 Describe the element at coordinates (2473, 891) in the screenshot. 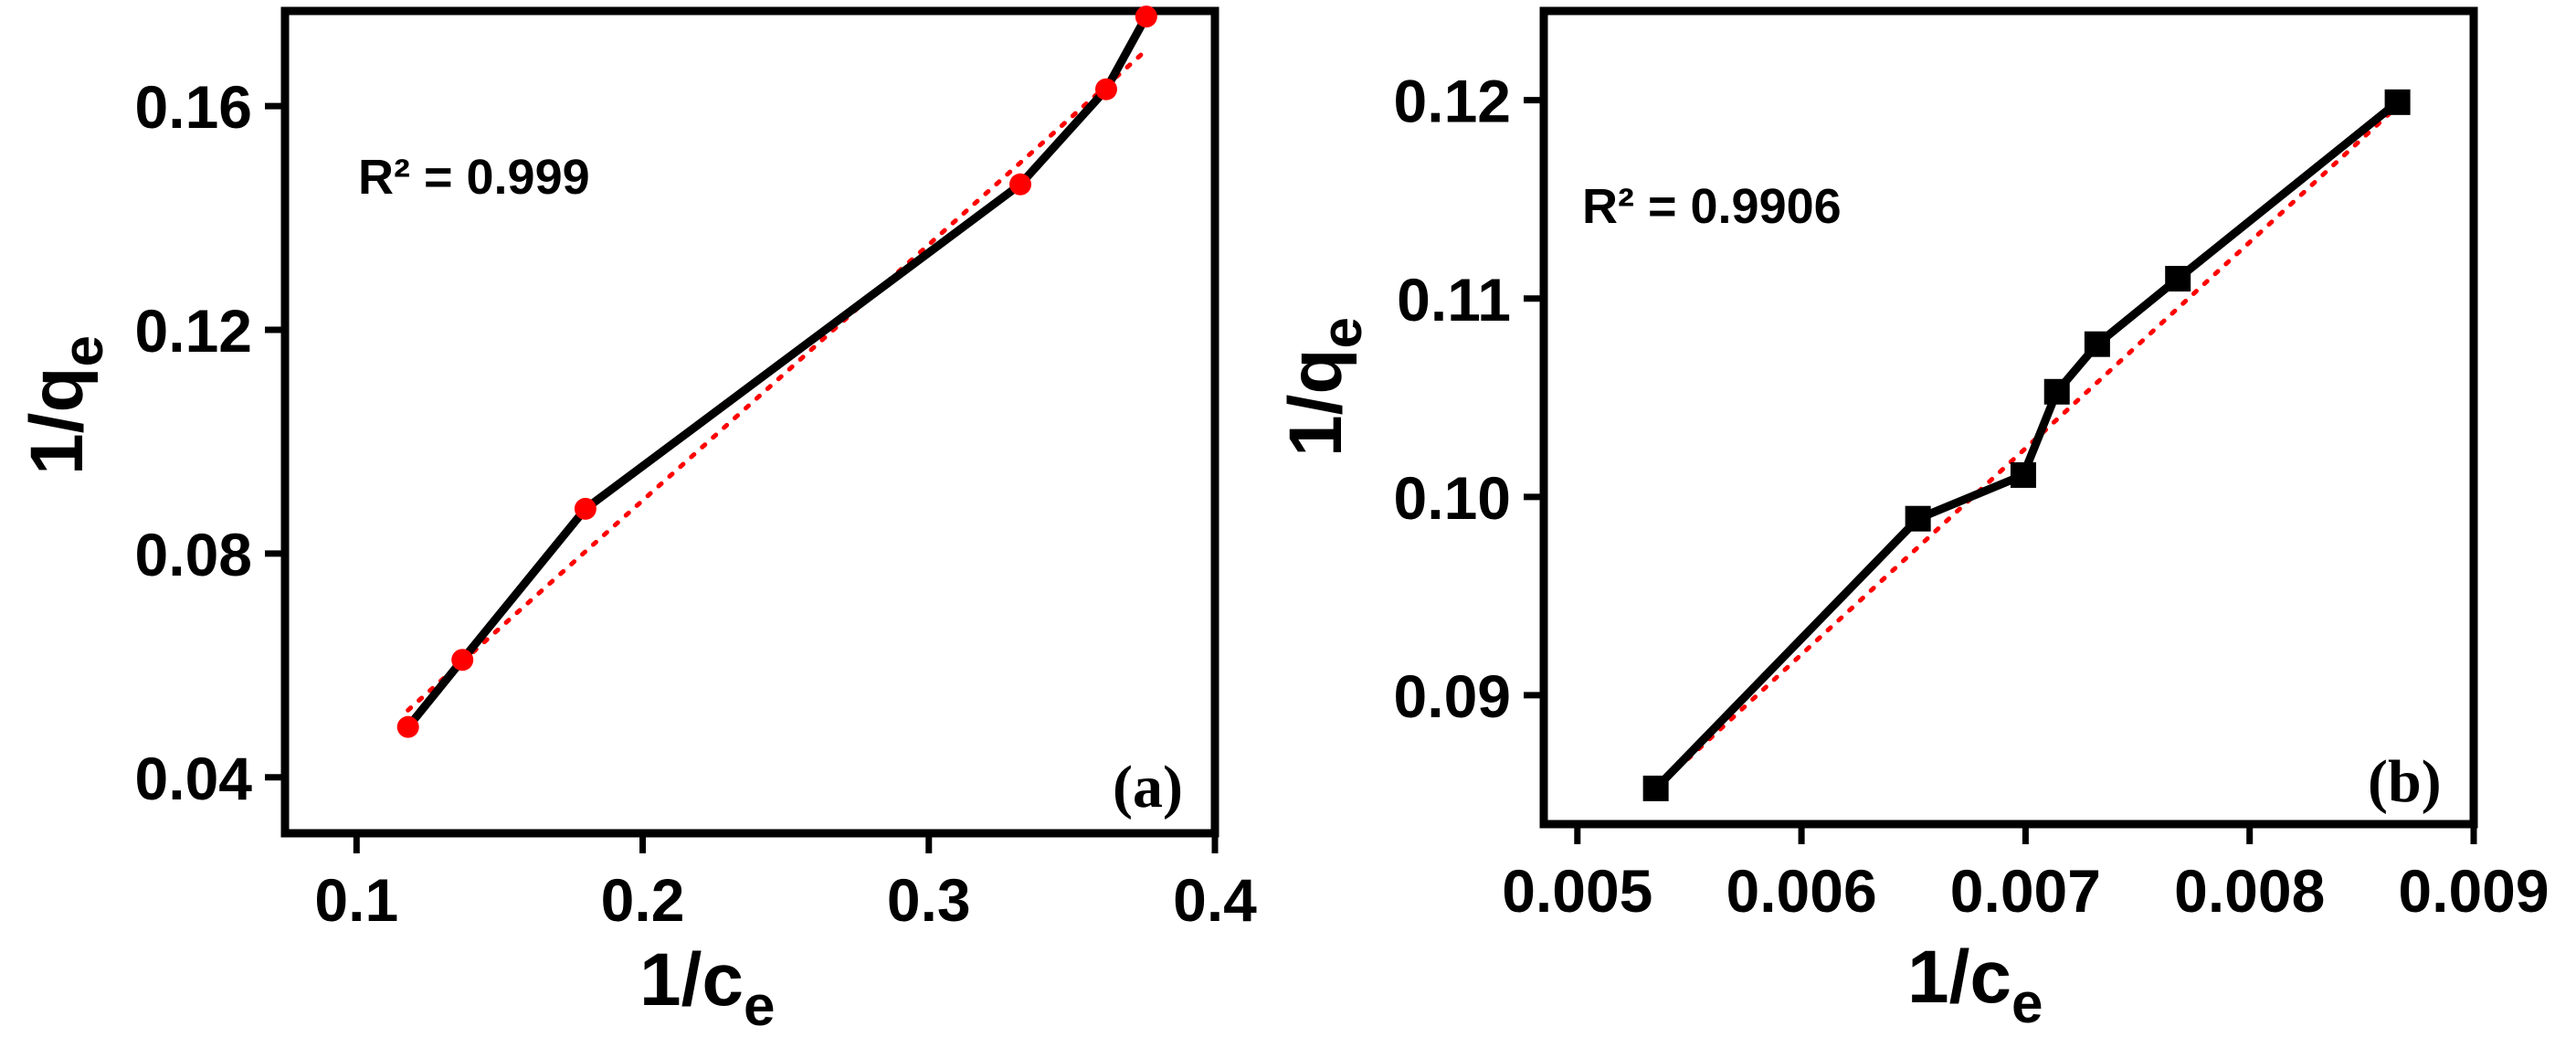

I see `x-tick-label: 0.009` at that location.